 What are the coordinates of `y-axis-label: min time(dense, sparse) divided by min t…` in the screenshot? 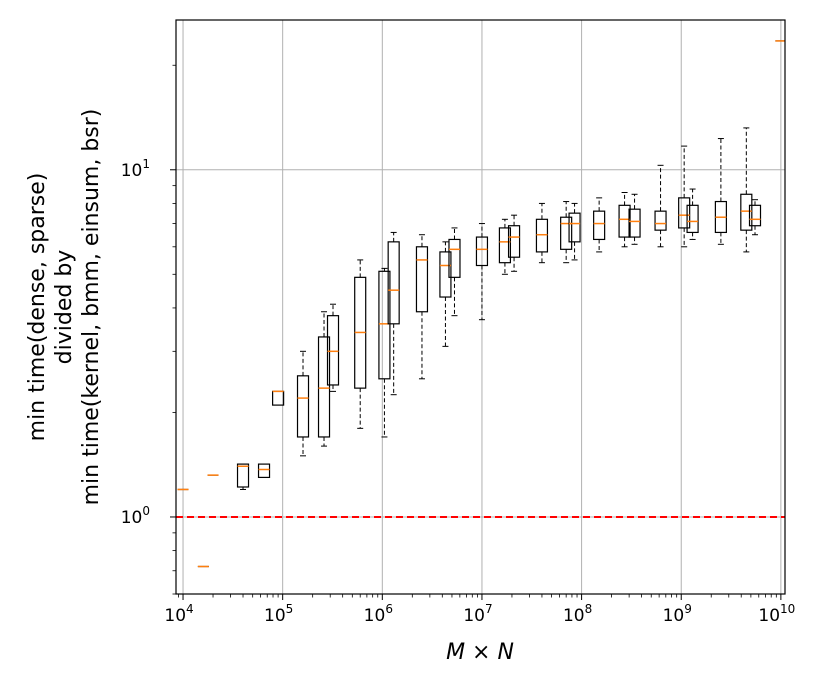 It's located at (64, 307).